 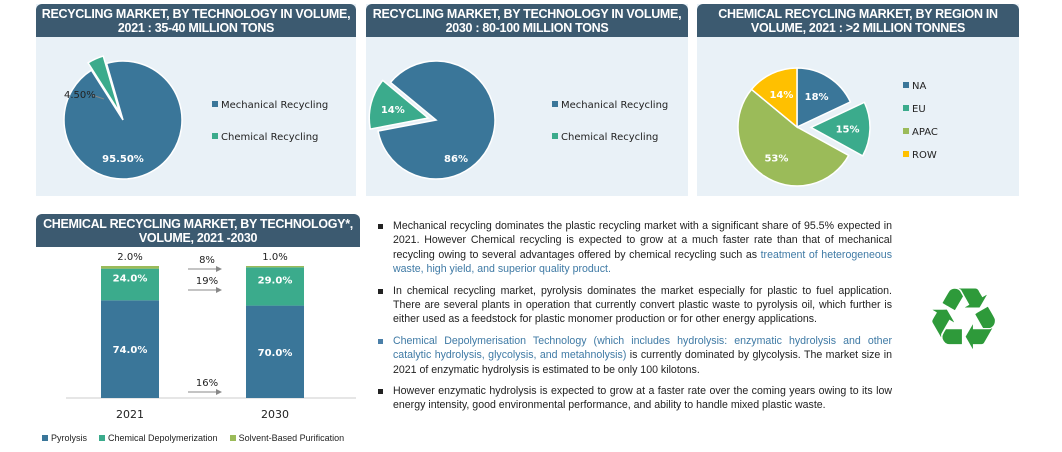 I want to click on legend-item: Solvent-Based Purification, so click(x=287, y=438).